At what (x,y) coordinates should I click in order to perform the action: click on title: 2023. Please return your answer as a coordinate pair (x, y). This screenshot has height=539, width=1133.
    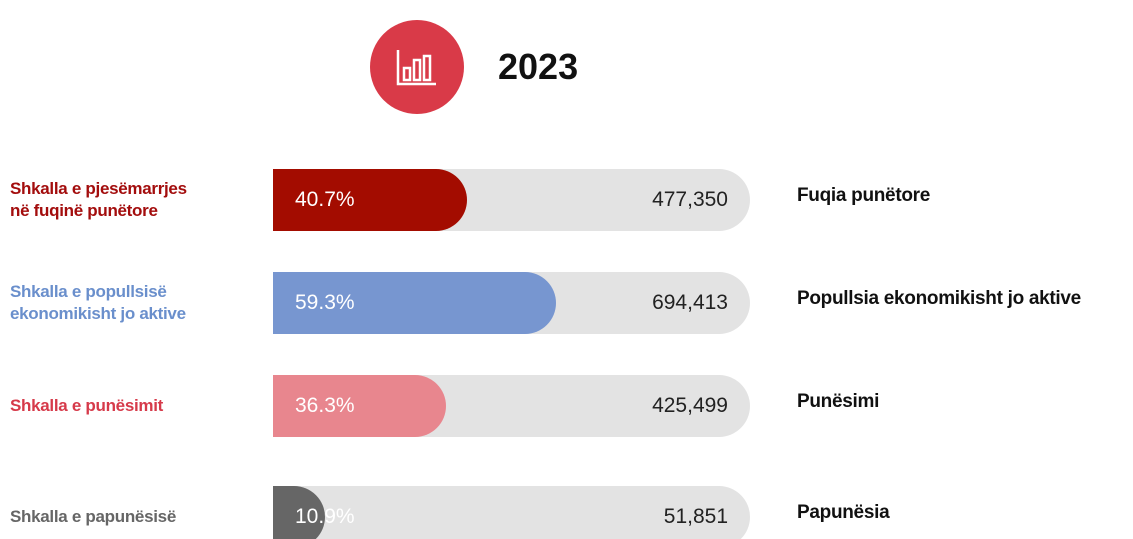
    Looking at the image, I should click on (538, 66).